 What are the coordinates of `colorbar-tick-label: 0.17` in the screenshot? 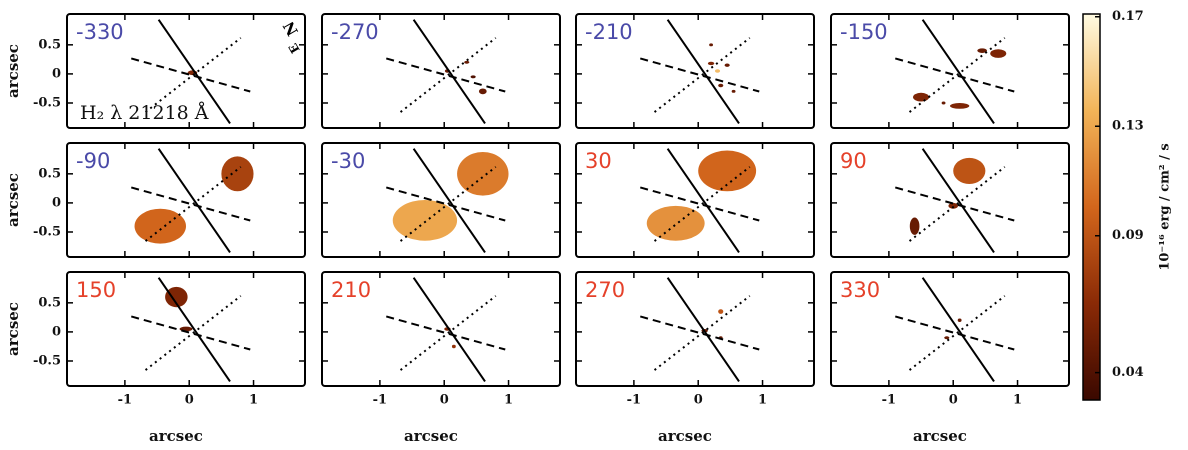 It's located at (1128, 16).